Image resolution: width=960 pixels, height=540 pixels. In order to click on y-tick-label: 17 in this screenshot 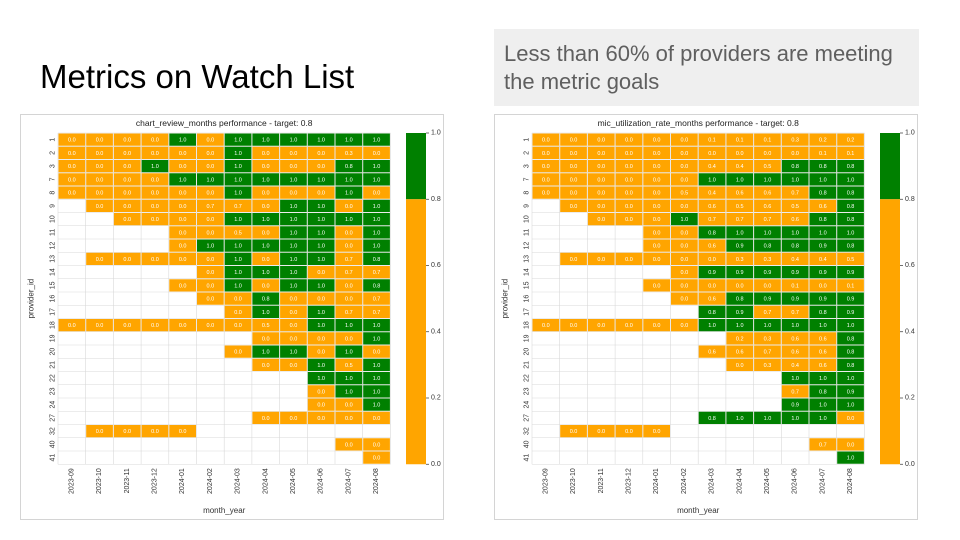, I will do `click(527, 312)`.